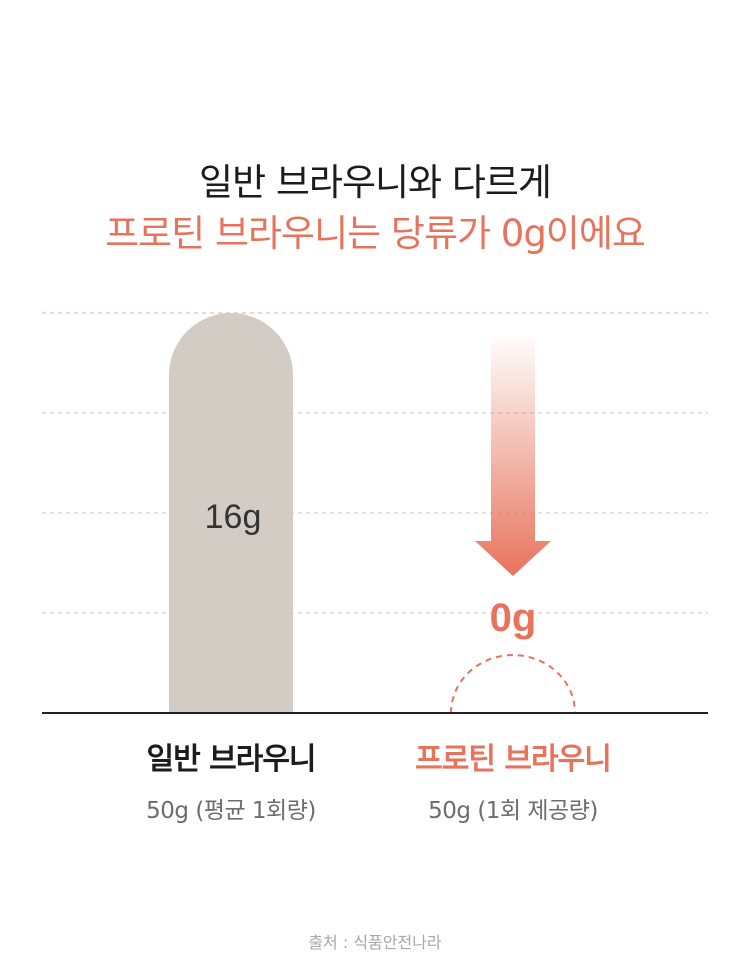 This screenshot has width=750, height=980. What do you see at coordinates (513, 684) in the screenshot?
I see `bar-protein-brownie-outline` at bounding box center [513, 684].